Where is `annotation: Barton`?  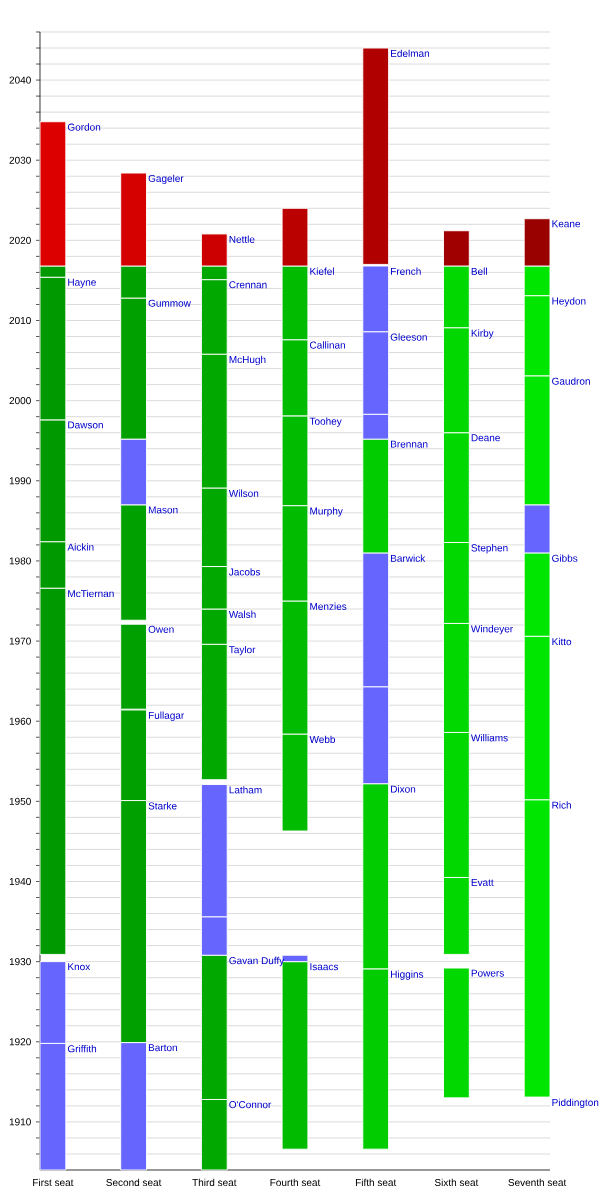 annotation: Barton is located at coordinates (162, 1048).